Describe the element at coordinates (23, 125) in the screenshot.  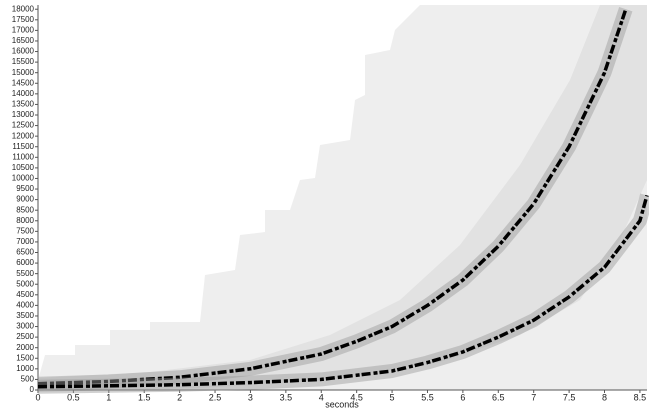
I see `y-tick-label: 12500` at that location.